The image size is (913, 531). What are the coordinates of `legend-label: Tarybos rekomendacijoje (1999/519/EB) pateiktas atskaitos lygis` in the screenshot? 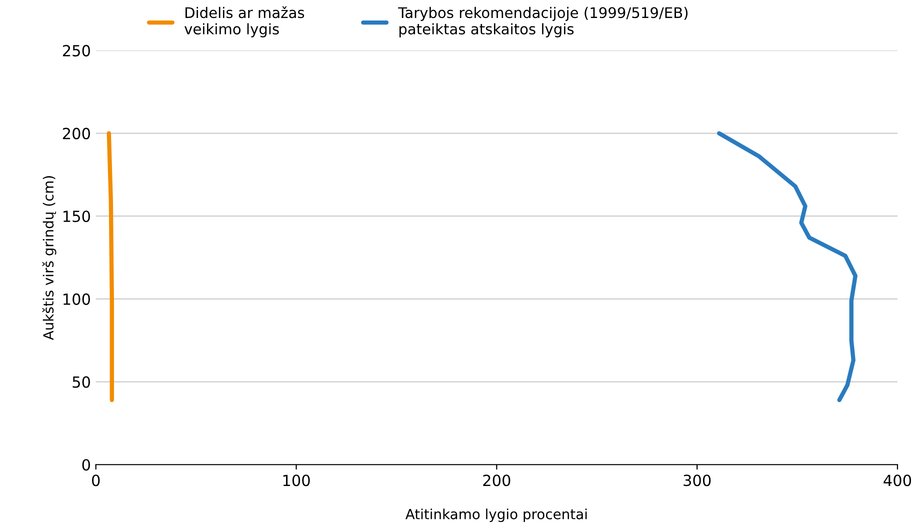 It's located at (543, 22).